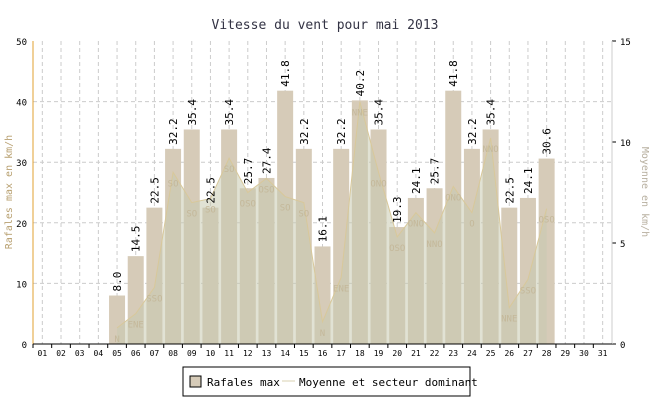  I want to click on y-tick-label: 0, so click(24, 346).